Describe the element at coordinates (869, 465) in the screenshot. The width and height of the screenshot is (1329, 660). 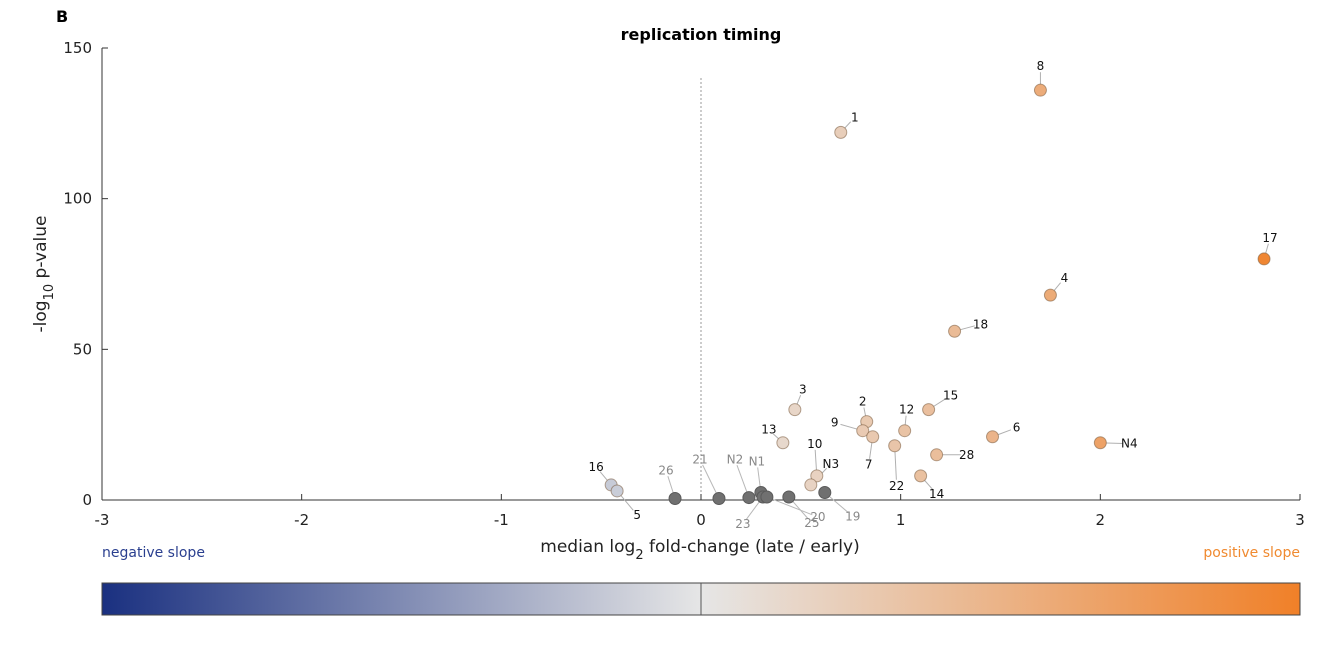
I see `point-label-7: 7` at that location.